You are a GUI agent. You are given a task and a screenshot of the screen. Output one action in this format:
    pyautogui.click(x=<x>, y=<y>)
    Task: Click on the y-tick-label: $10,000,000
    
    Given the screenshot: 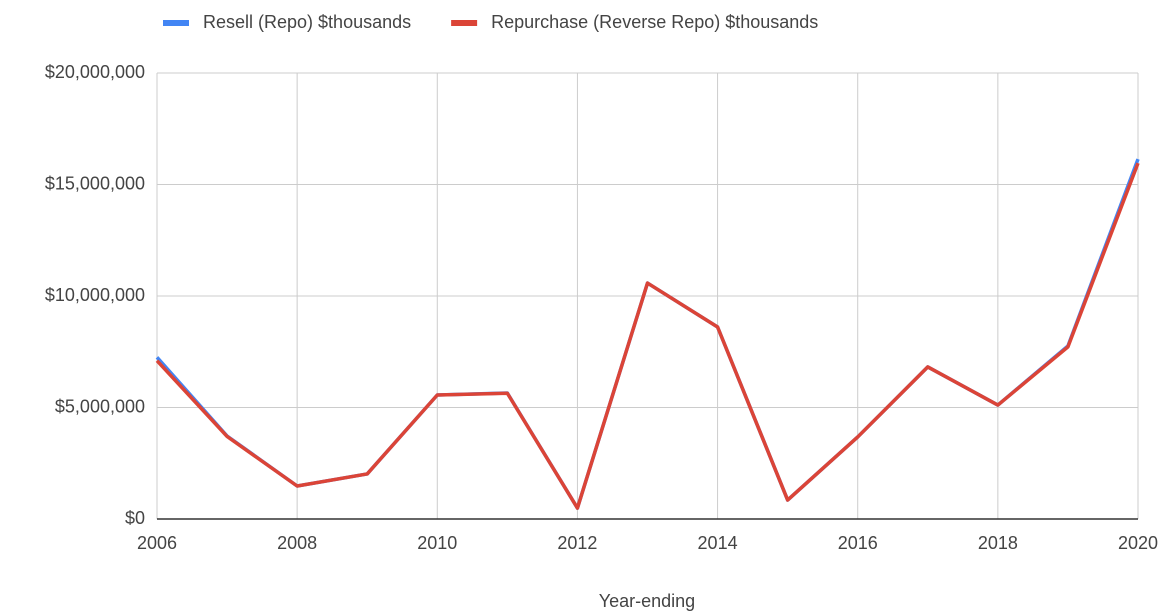 What is the action you would take?
    pyautogui.click(x=95, y=295)
    